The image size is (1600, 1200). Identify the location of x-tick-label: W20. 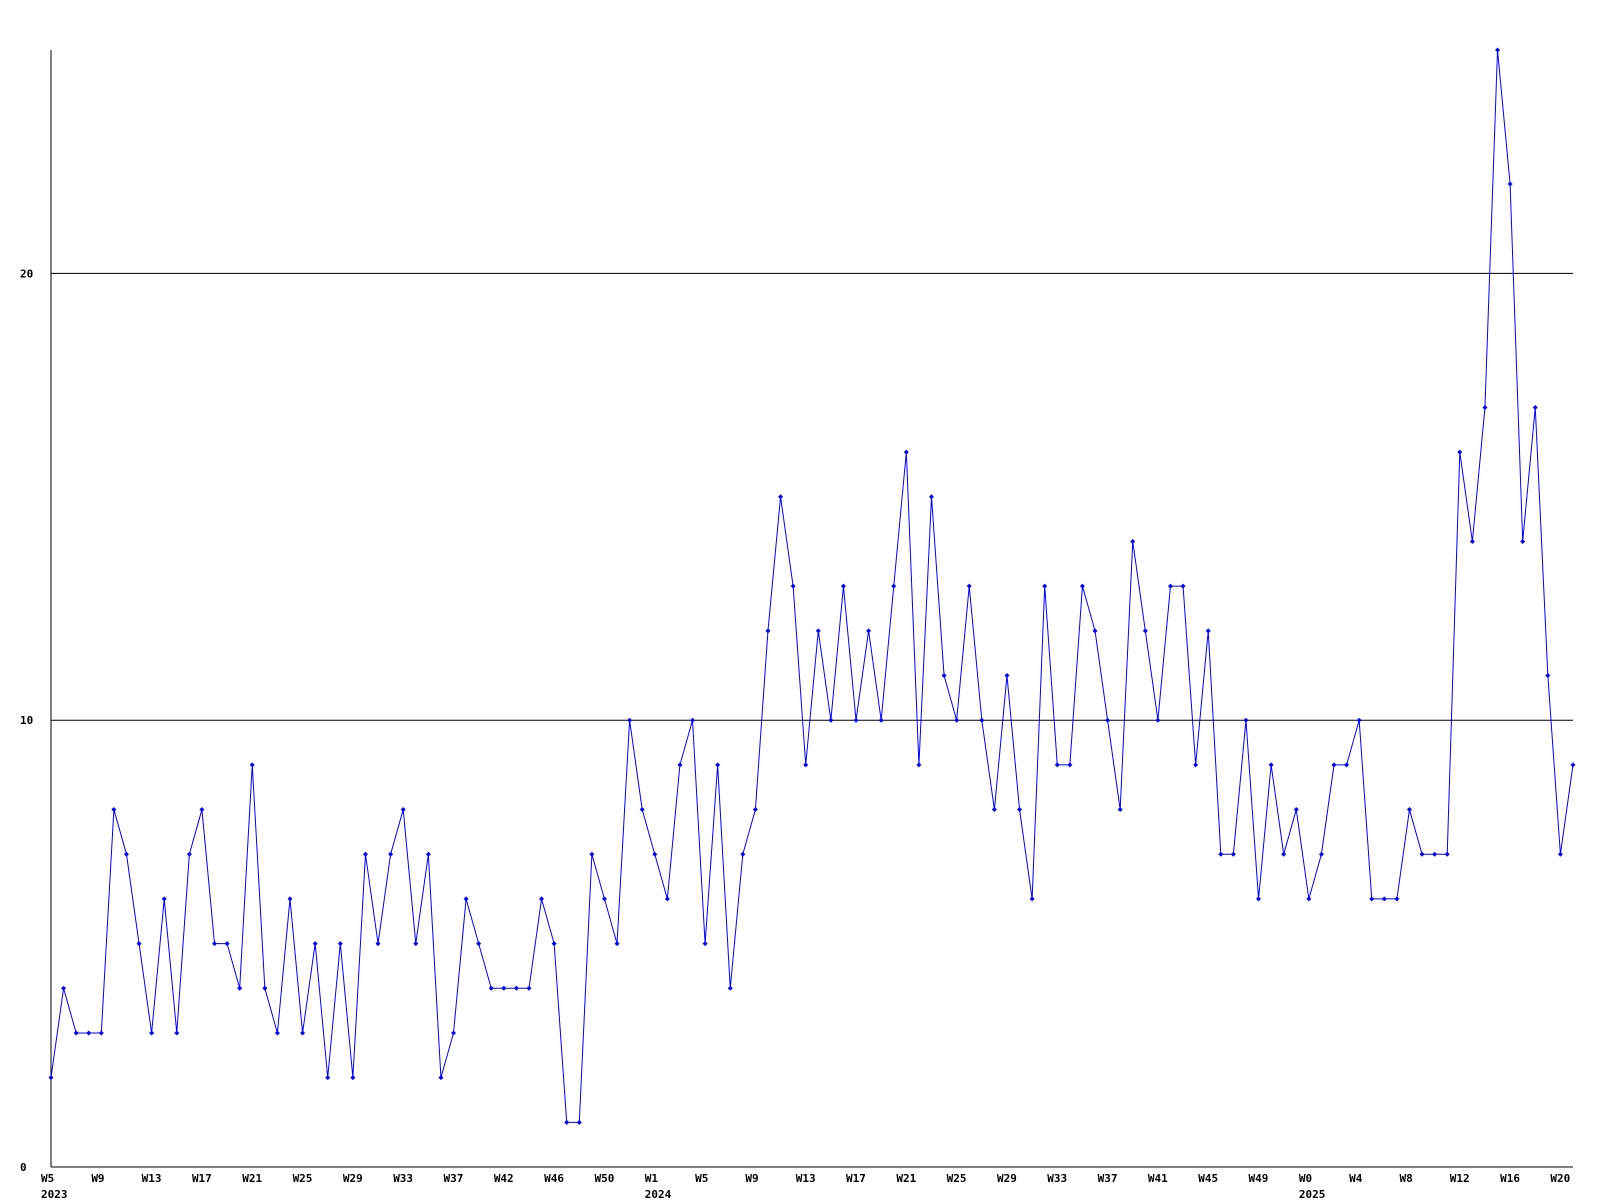
(1560, 1178).